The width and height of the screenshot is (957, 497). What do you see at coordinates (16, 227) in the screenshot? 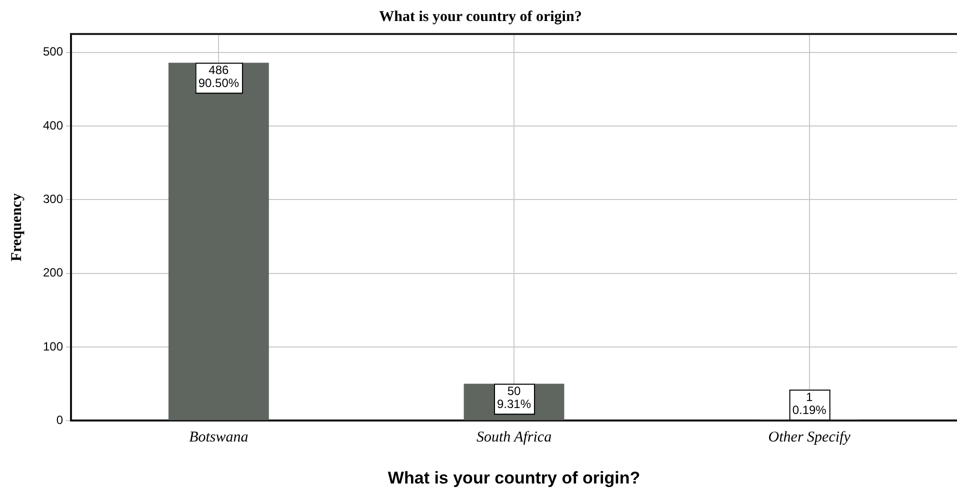
I see `y-axis-title: Frequency` at bounding box center [16, 227].